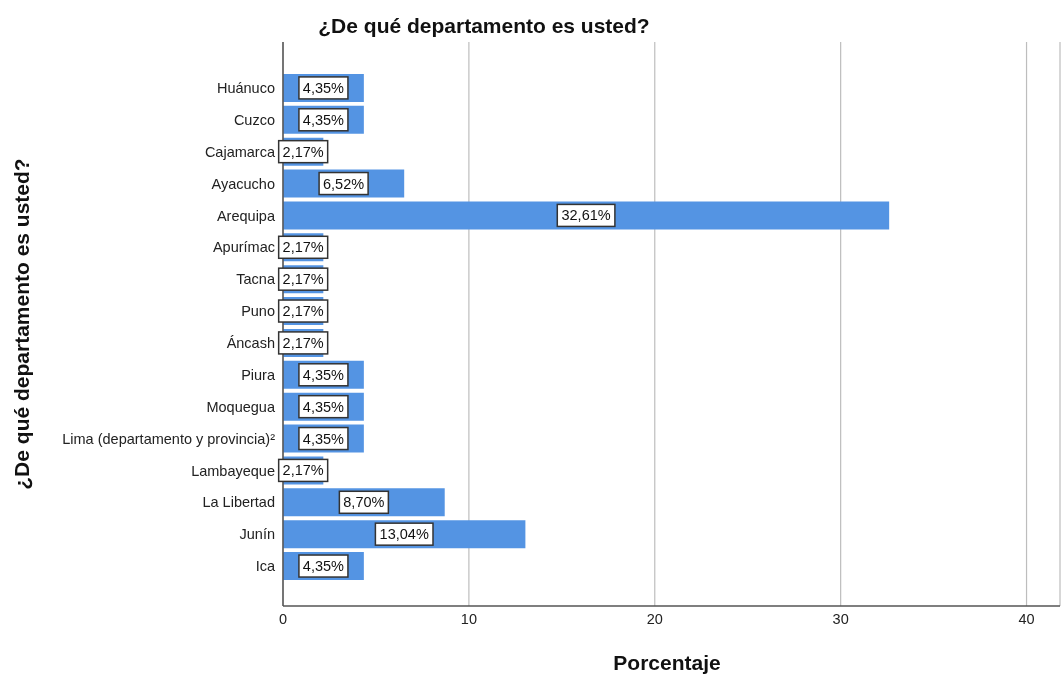  Describe the element at coordinates (245, 88) in the screenshot. I see `y-tick-label: Huánuco` at that location.